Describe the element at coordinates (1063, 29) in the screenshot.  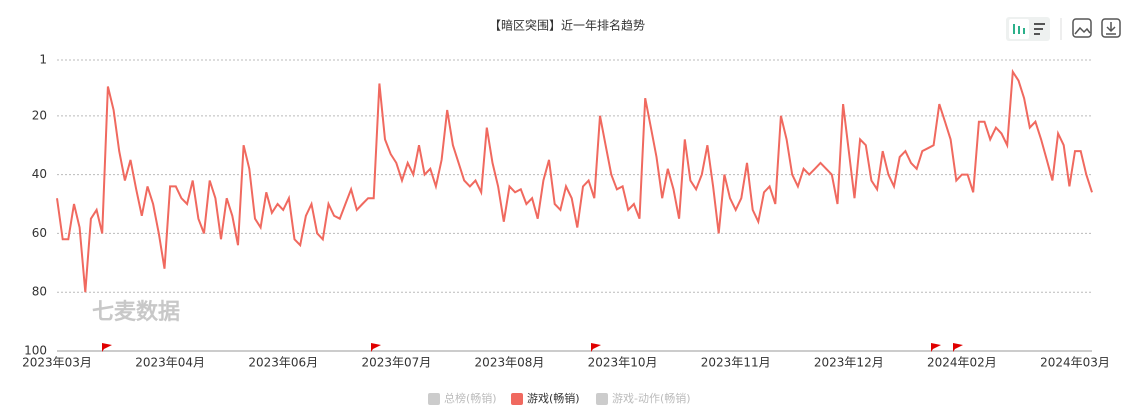
I see `toolbar` at that location.